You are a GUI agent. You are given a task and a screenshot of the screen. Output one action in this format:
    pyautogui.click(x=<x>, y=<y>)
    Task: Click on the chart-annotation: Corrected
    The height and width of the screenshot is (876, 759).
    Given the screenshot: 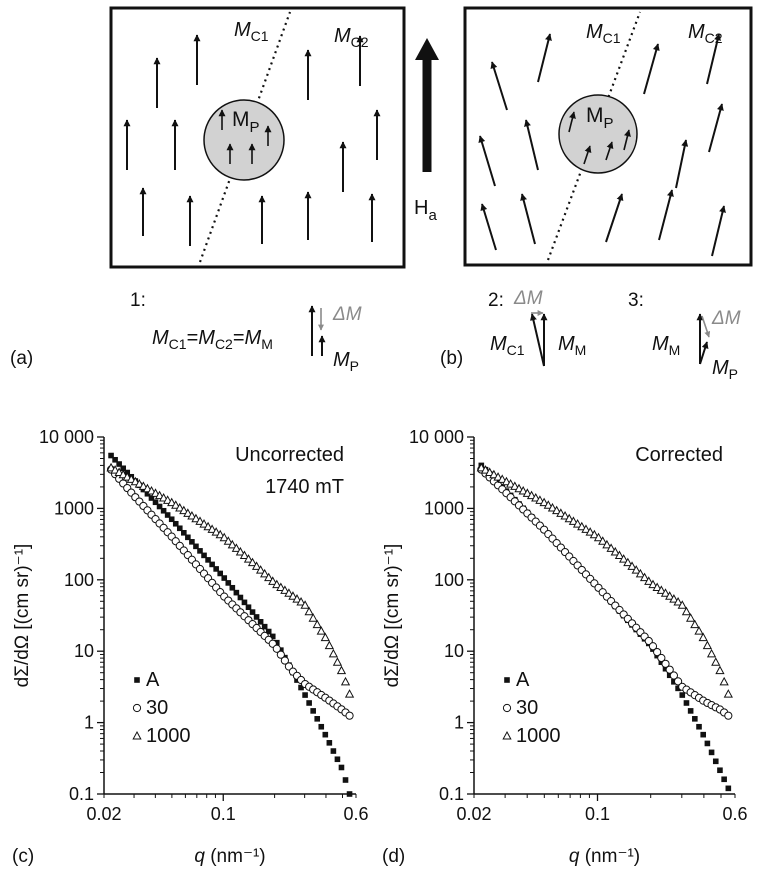 What is the action you would take?
    pyautogui.click(x=679, y=455)
    